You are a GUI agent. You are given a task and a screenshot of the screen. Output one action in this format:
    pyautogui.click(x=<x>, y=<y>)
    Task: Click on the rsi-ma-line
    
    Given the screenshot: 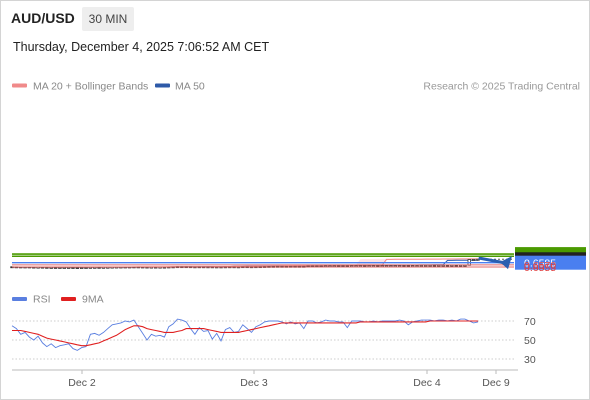 What is the action you would take?
    pyautogui.click(x=245, y=333)
    